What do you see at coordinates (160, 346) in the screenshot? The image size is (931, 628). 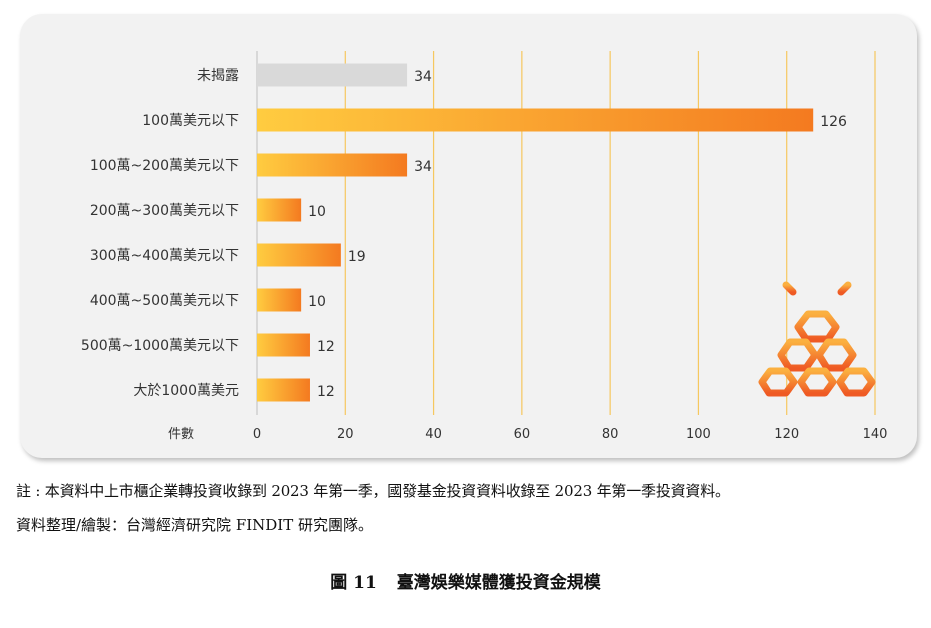 I see `category-label: 500萬~1000萬美元以下` at bounding box center [160, 346].